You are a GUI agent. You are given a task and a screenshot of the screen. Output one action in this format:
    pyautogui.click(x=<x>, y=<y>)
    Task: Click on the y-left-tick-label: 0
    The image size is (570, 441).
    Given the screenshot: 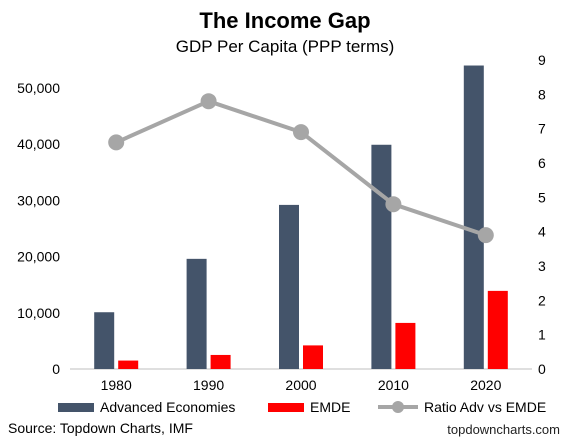 What is the action you would take?
    pyautogui.click(x=56, y=369)
    